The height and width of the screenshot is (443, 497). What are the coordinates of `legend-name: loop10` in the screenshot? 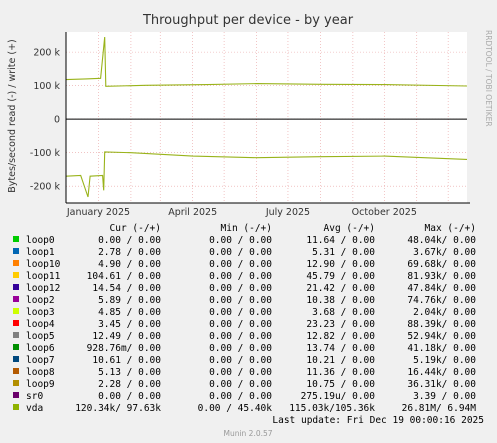 It's located at (43, 264).